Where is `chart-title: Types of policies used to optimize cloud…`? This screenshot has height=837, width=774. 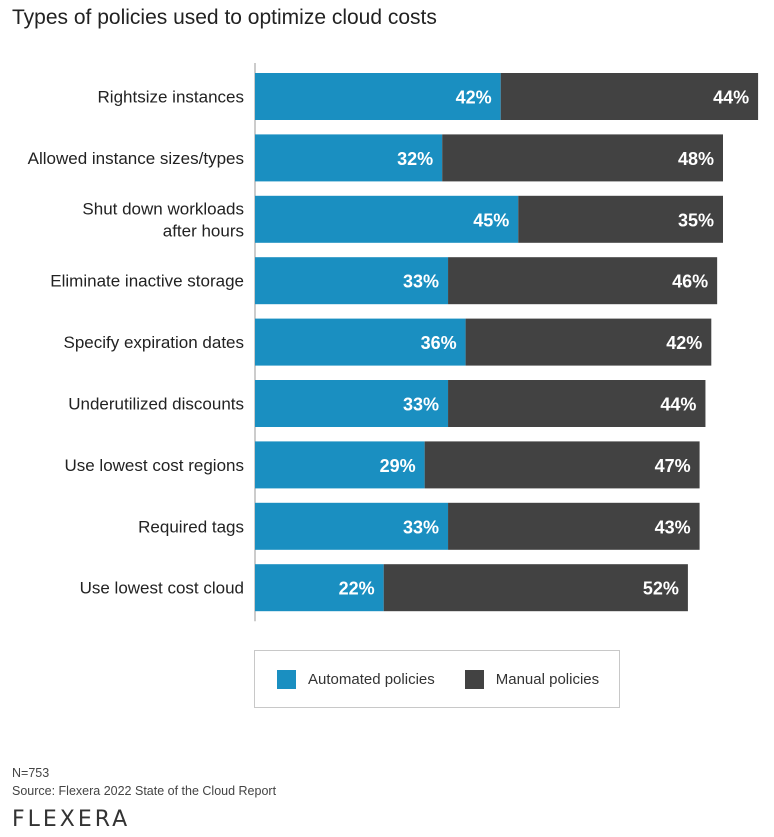
chart-title: Types of policies used to optimize cloud… is located at coordinates (224, 17).